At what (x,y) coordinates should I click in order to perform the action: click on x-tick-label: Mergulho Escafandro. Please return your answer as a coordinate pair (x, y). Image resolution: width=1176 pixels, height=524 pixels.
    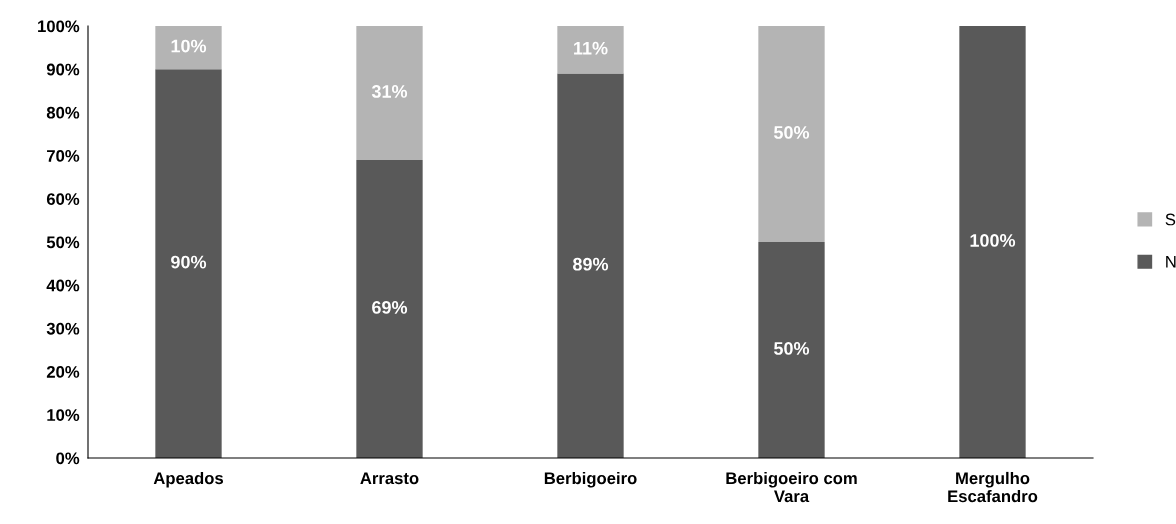
    Looking at the image, I should click on (993, 487).